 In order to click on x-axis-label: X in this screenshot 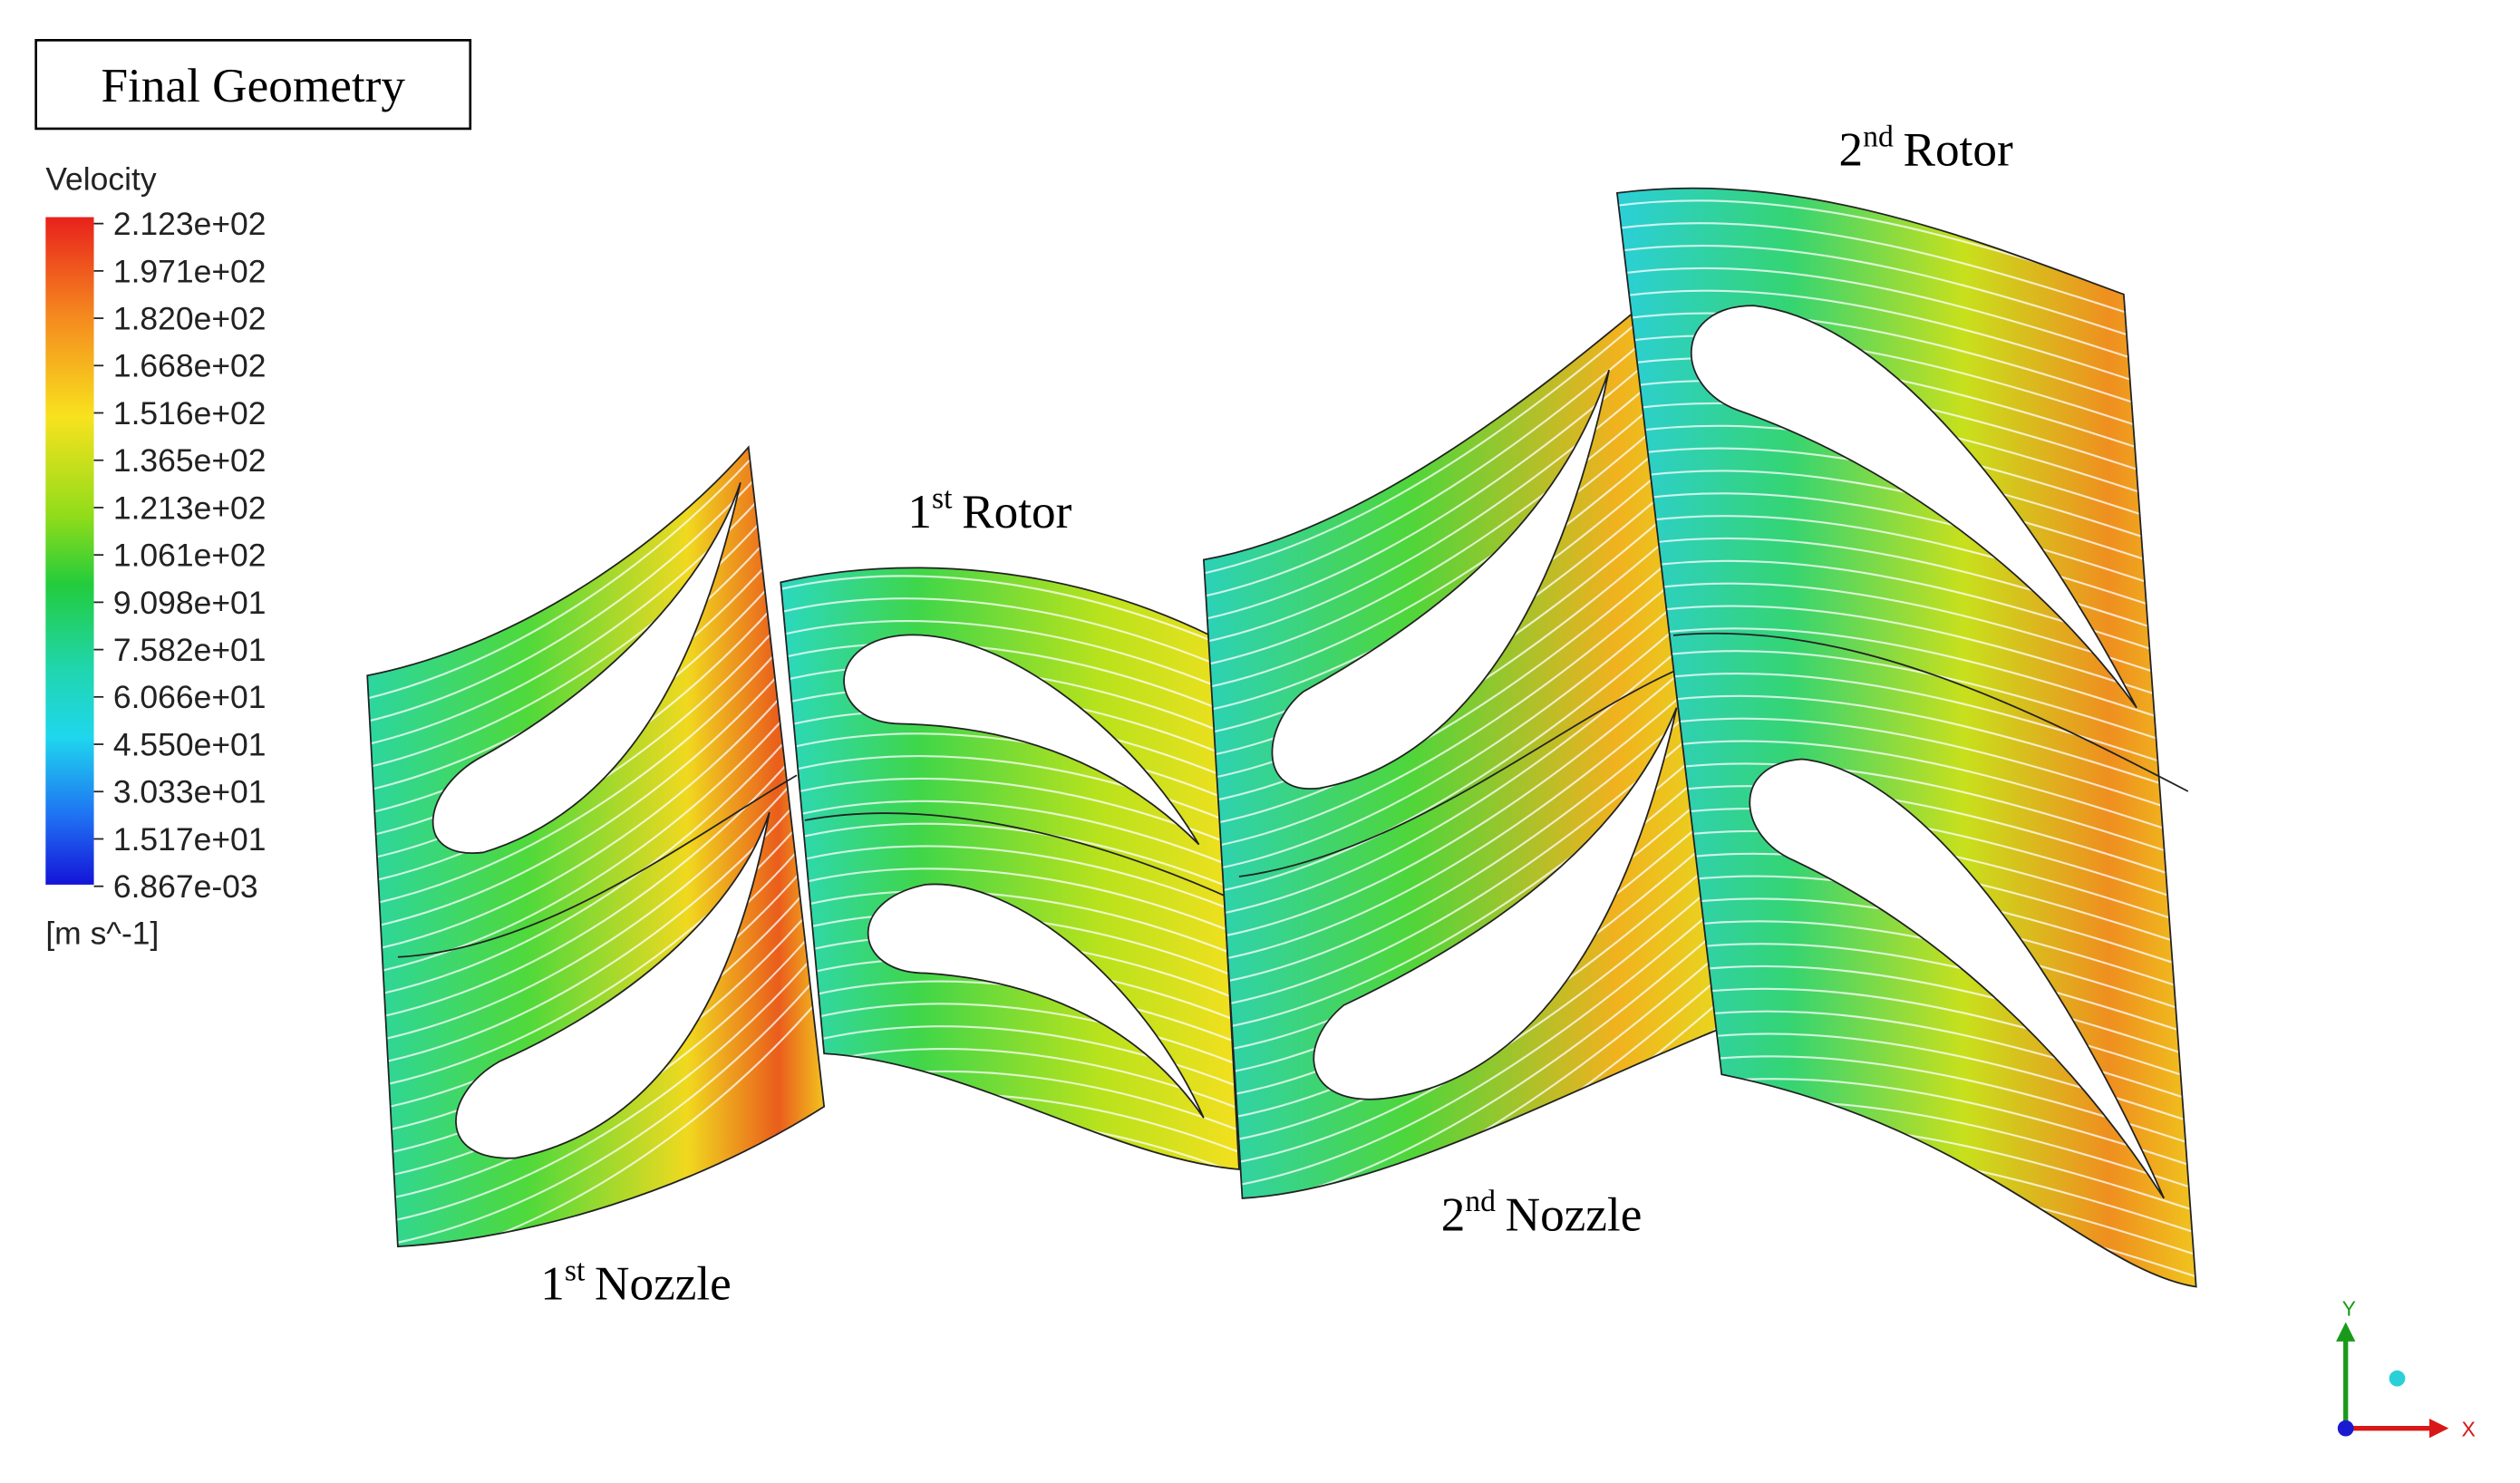, I will do `click(2468, 1429)`.